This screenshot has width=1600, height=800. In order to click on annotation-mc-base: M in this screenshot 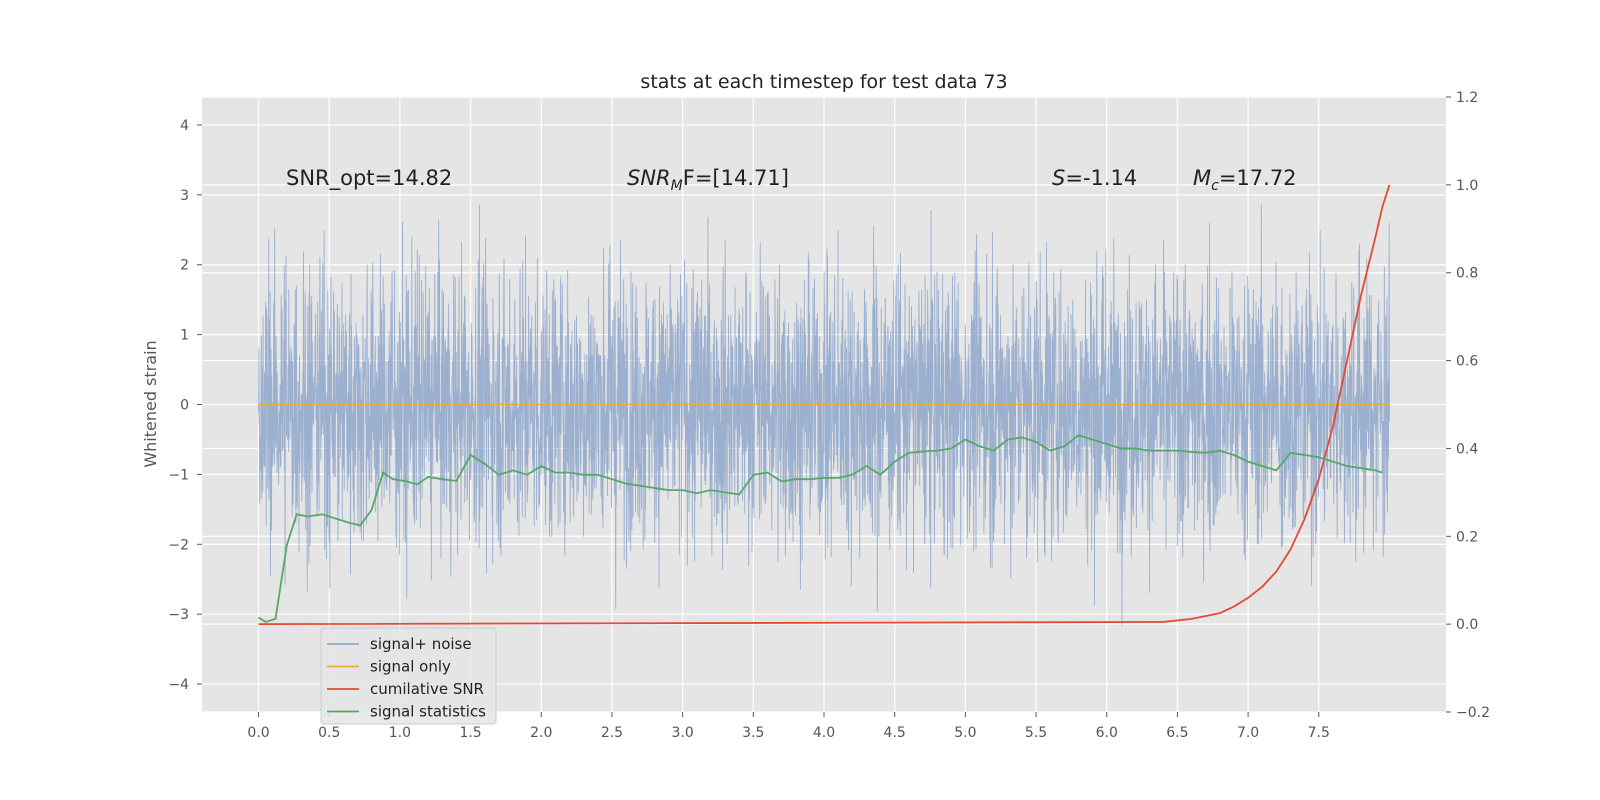, I will do `click(1202, 178)`.